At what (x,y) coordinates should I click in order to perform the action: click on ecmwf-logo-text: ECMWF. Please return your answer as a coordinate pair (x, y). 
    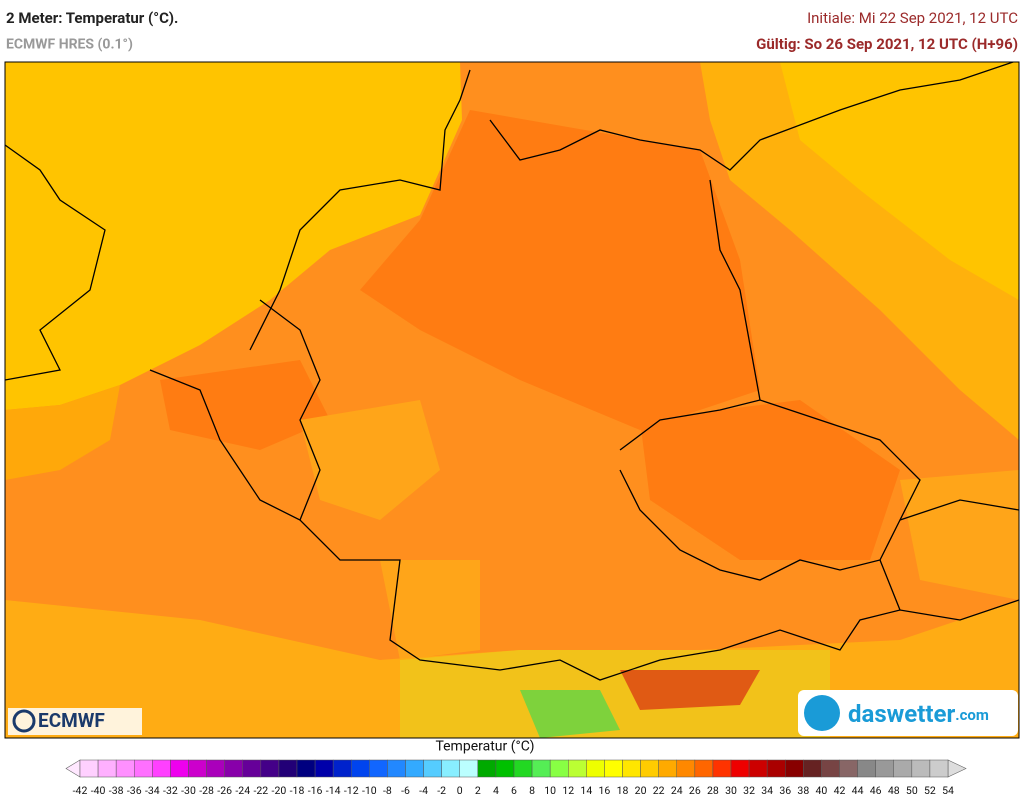
    Looking at the image, I should click on (71, 720).